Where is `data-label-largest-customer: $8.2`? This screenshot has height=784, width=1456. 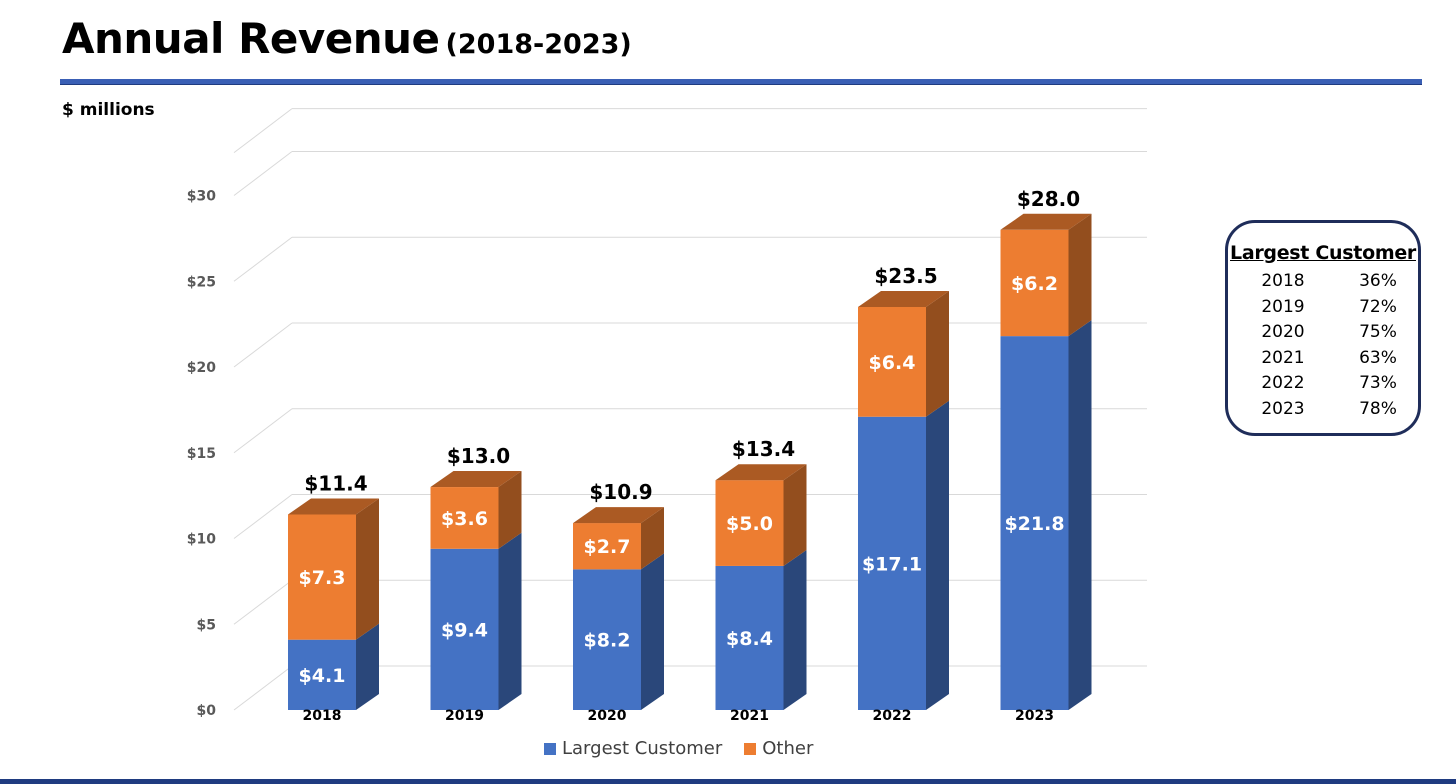 data-label-largest-customer: $8.2 is located at coordinates (607, 641).